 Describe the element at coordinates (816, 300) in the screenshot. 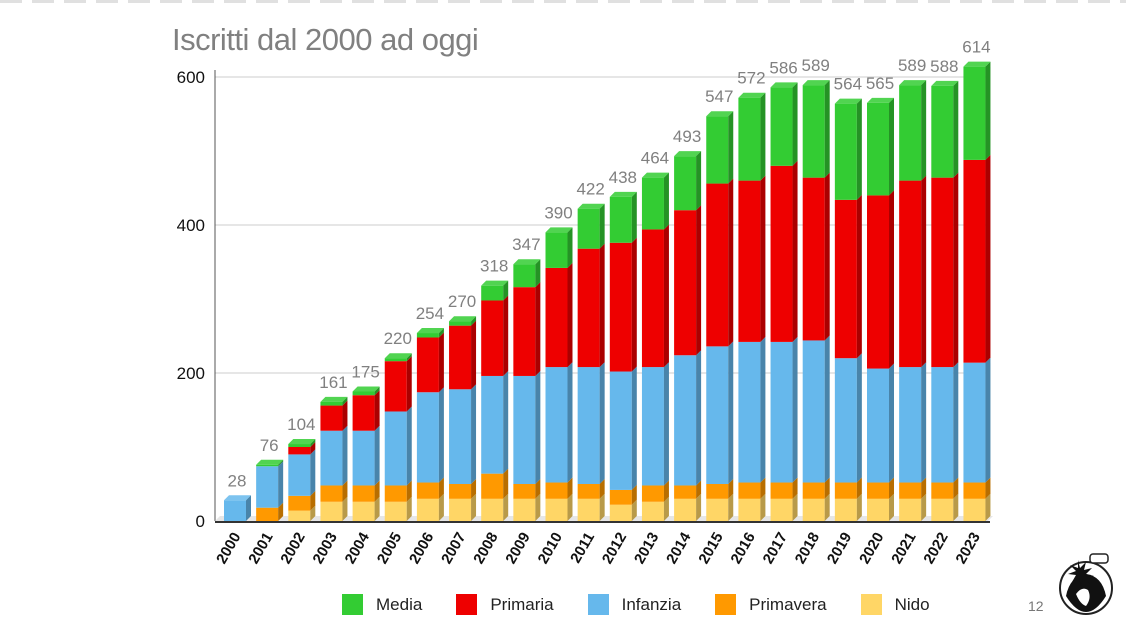

I see `bar-stack-2018` at that location.